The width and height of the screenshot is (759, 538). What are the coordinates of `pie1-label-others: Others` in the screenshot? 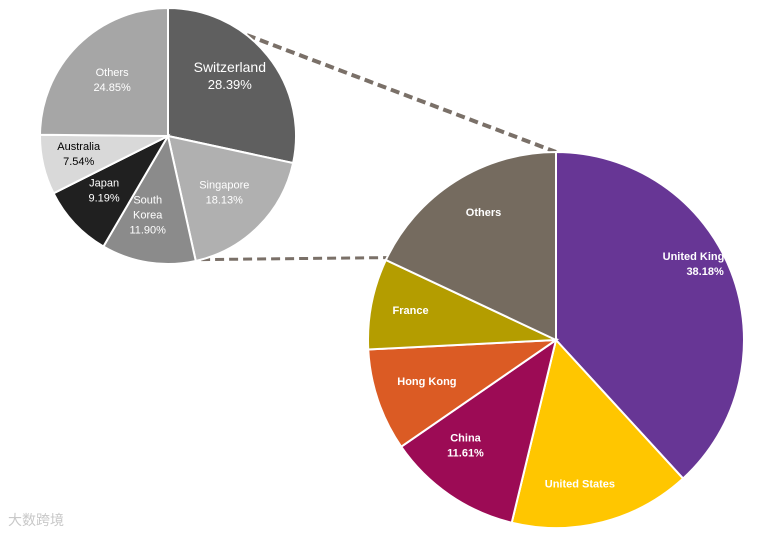 It's located at (483, 213).